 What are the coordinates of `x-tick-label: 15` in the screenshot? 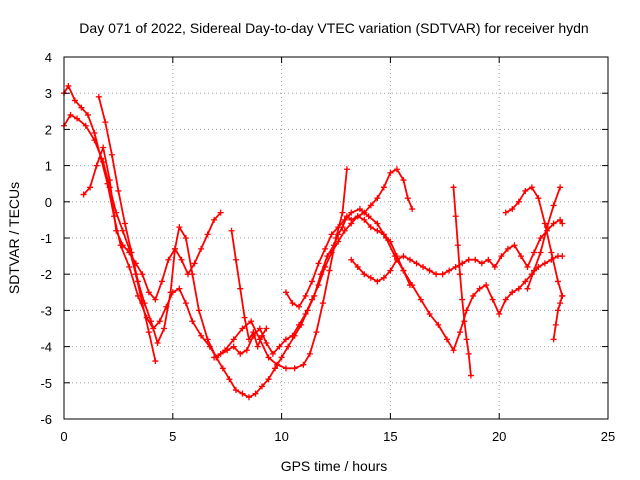 It's located at (390, 436).